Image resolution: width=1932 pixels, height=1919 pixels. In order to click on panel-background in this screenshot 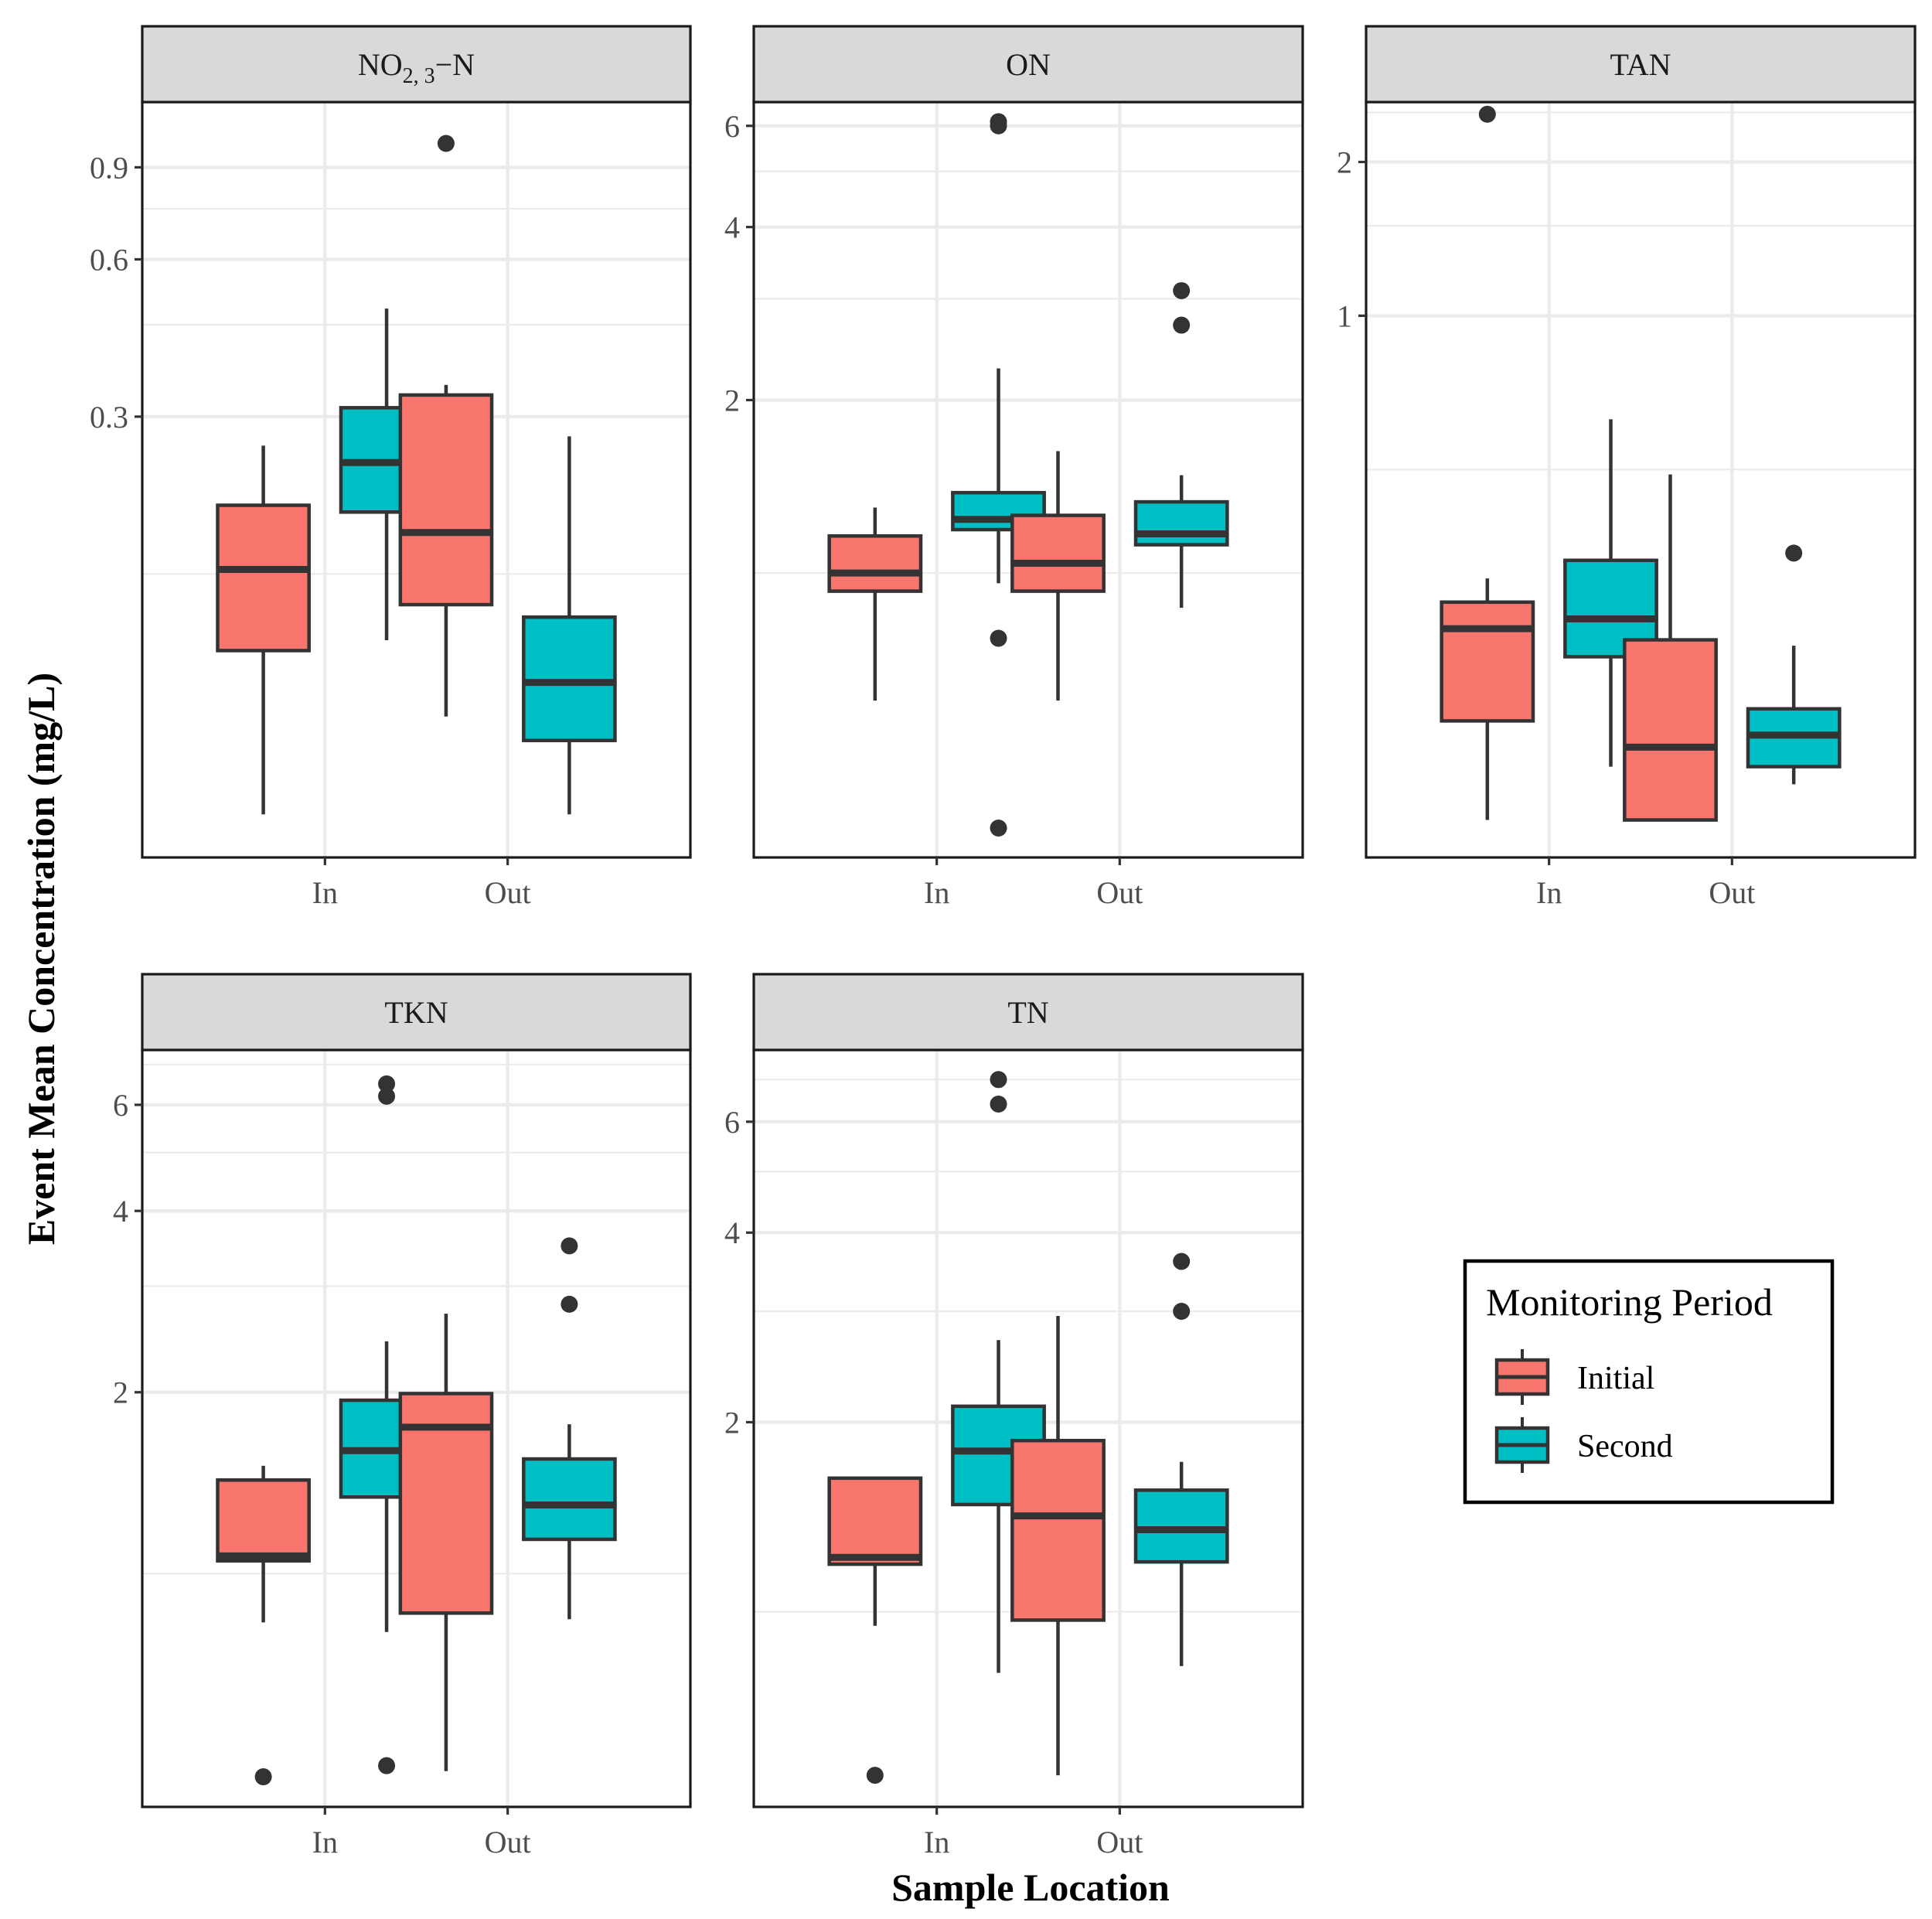, I will do `click(1028, 479)`.